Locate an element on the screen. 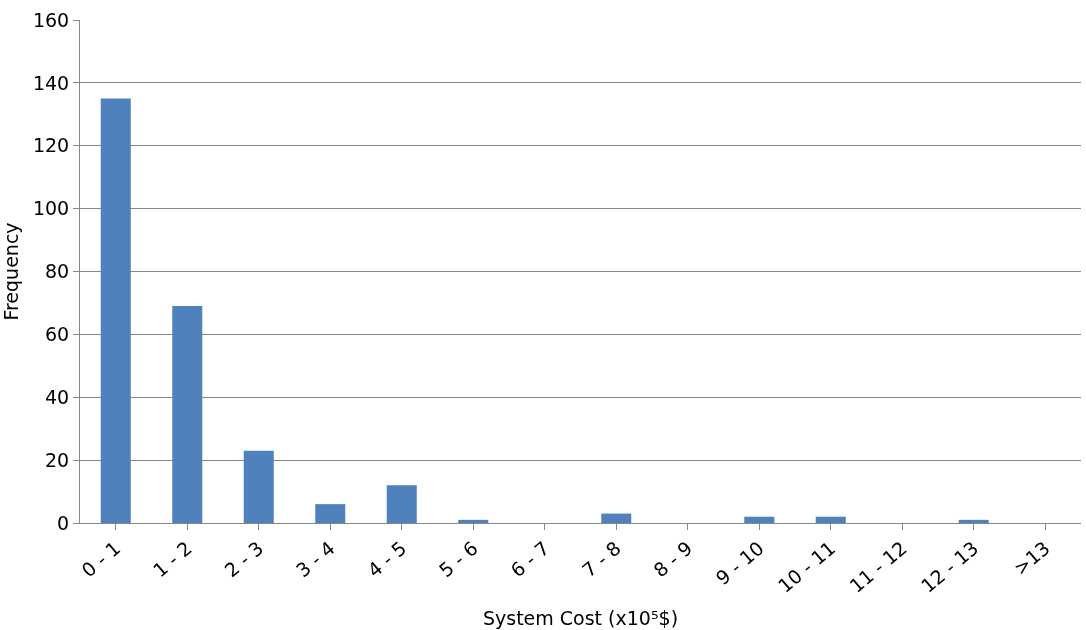 This screenshot has height=630, width=1086. x-axis-title: System Cost (x10⁵$) is located at coordinates (580, 617).